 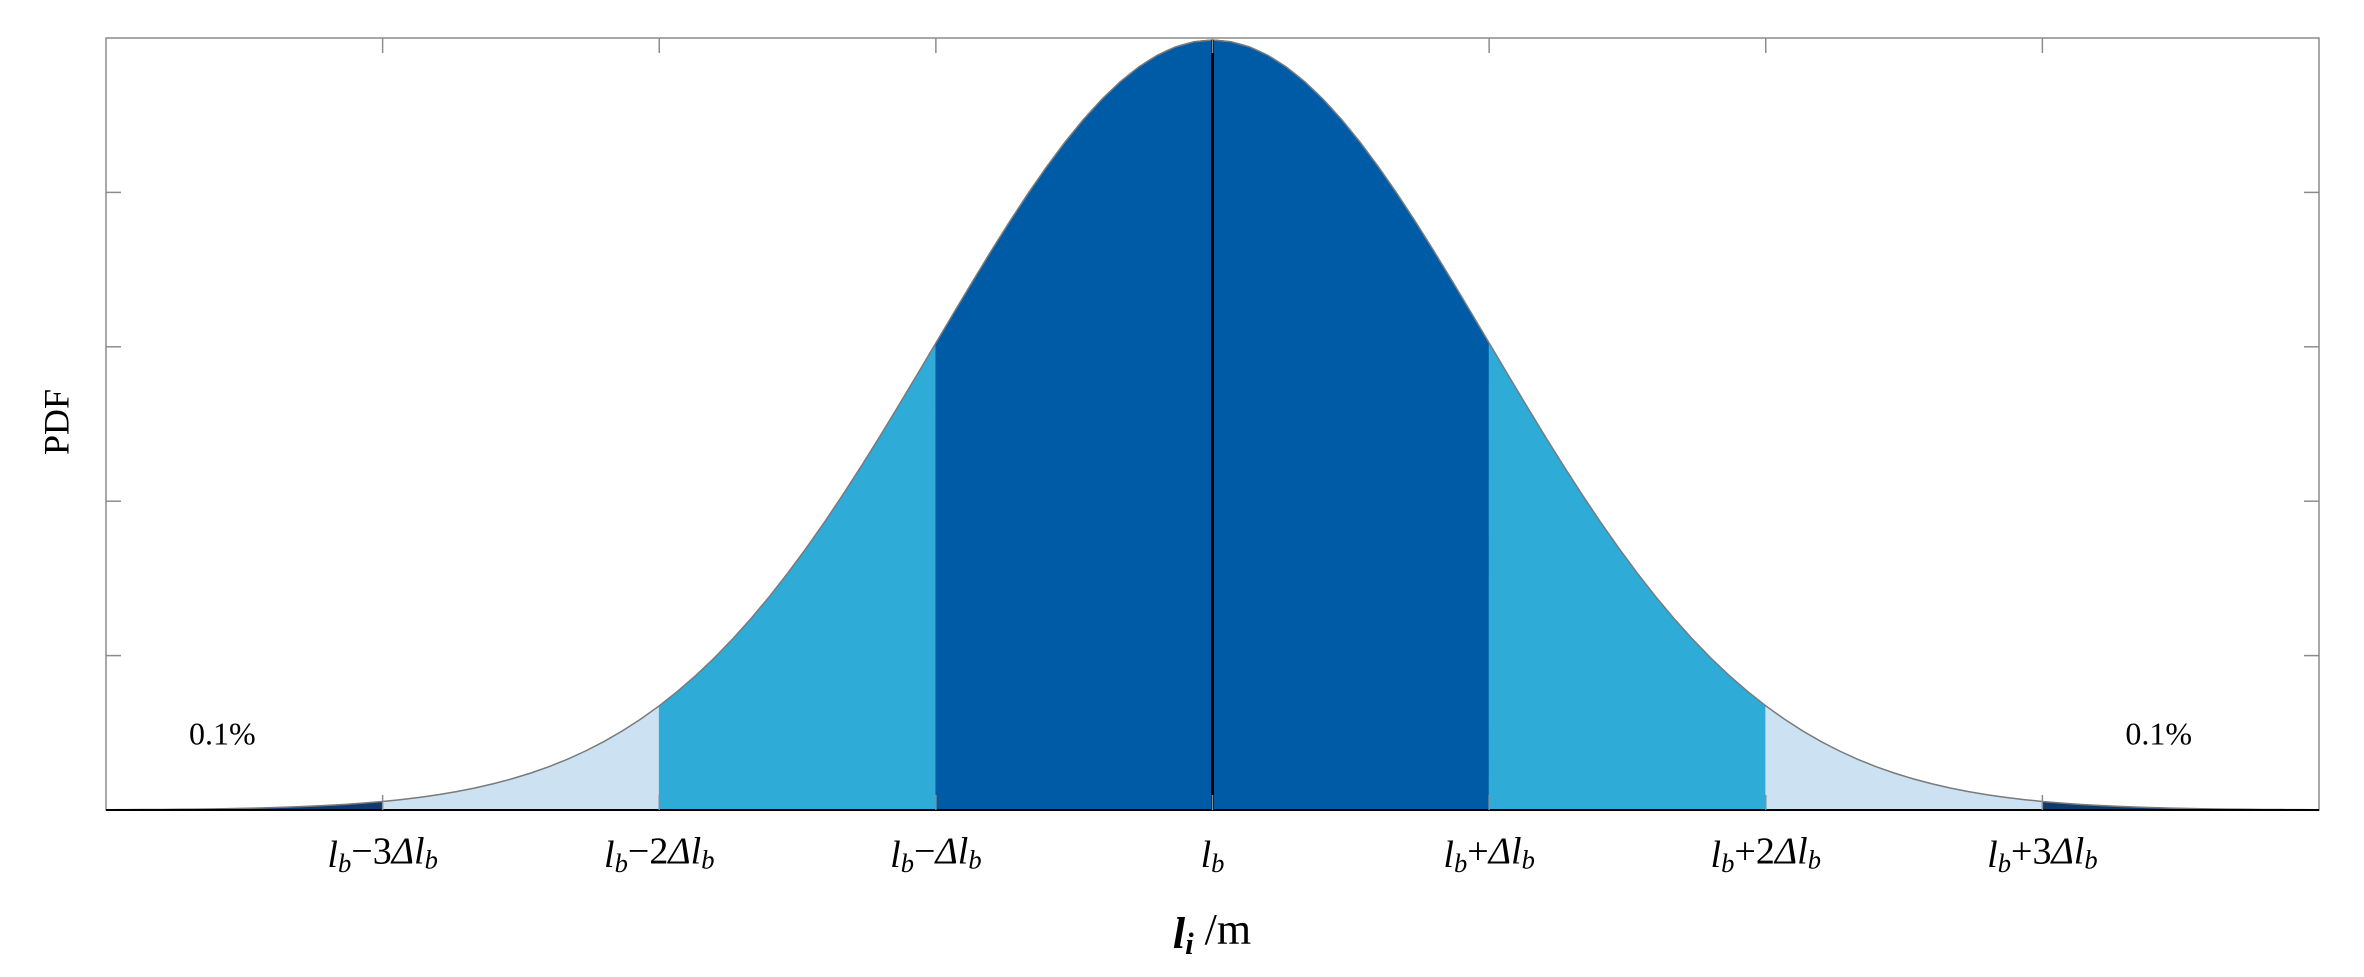 What do you see at coordinates (56, 422) in the screenshot?
I see `y-axis-title: PDF` at bounding box center [56, 422].